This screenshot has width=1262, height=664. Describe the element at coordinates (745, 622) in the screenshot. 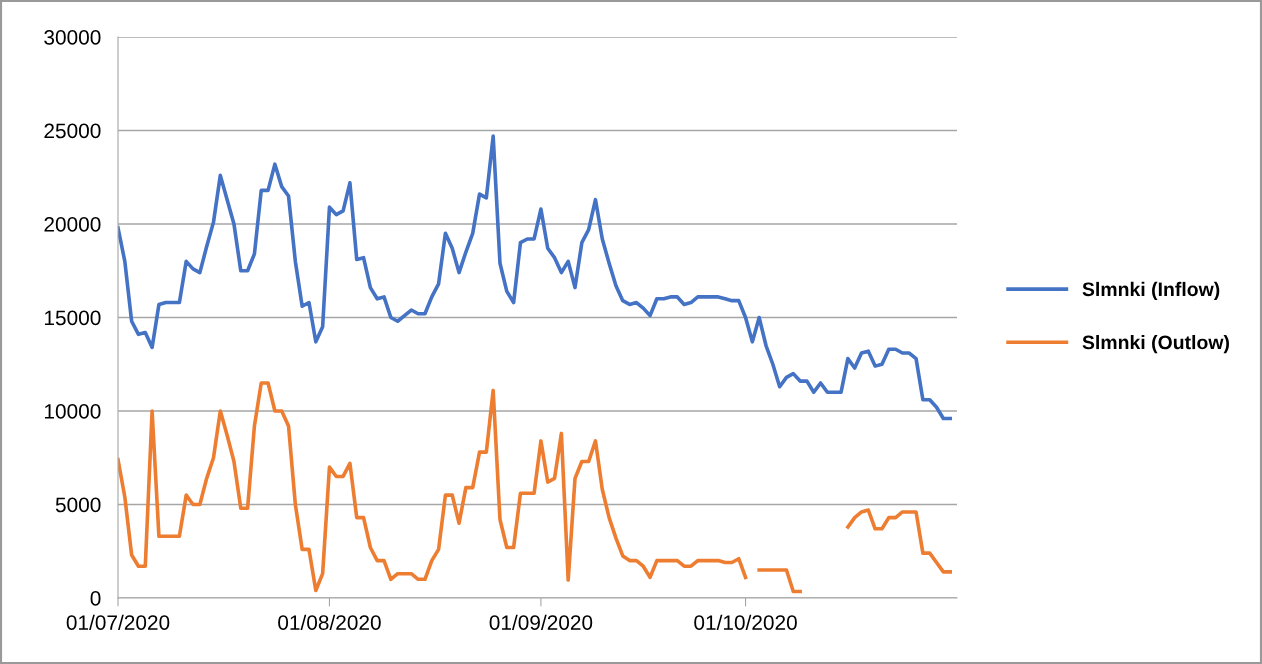

I see `x-tick-label: 01/10/2020` at that location.